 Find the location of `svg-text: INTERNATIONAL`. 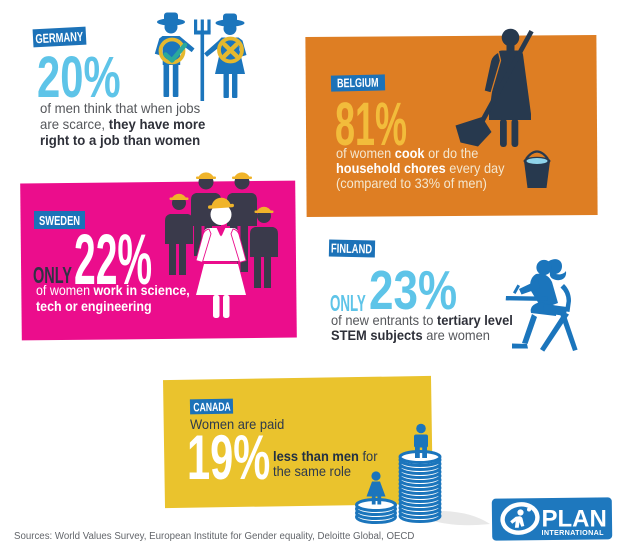

svg-text: INTERNATIONAL is located at coordinates (573, 532).